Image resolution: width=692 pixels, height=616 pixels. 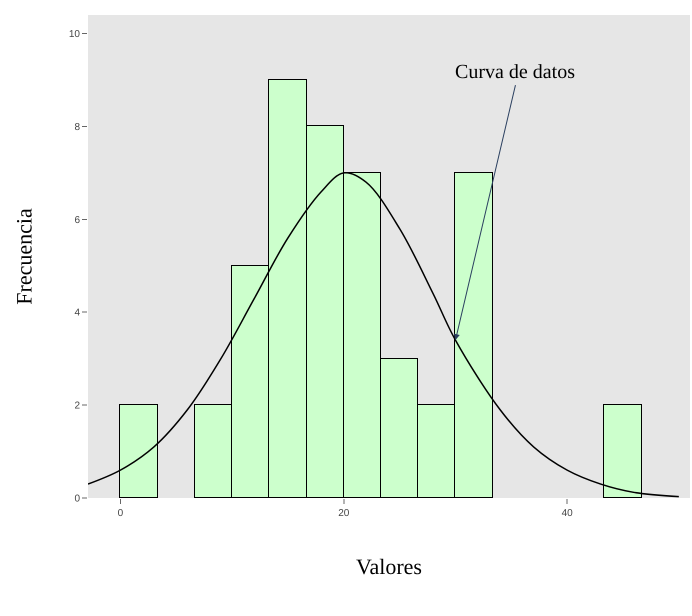 I want to click on y-tick-label: 2, so click(x=77, y=406).